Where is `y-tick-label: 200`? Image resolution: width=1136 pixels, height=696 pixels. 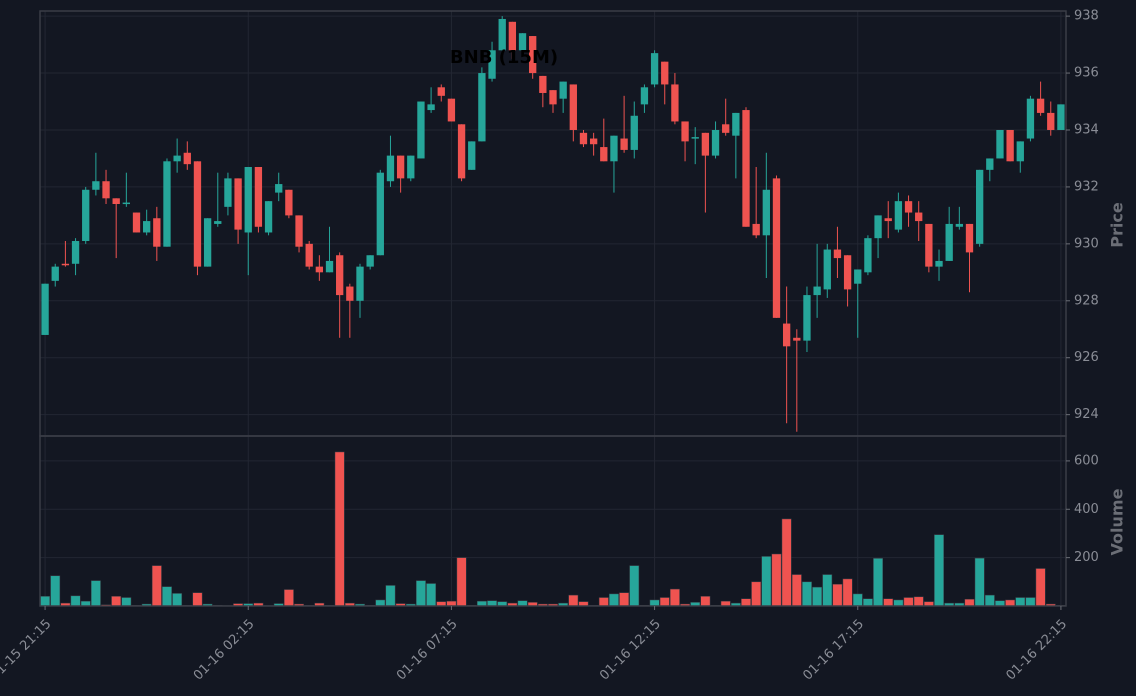
y-tick-label: 200 is located at coordinates (1086, 557).